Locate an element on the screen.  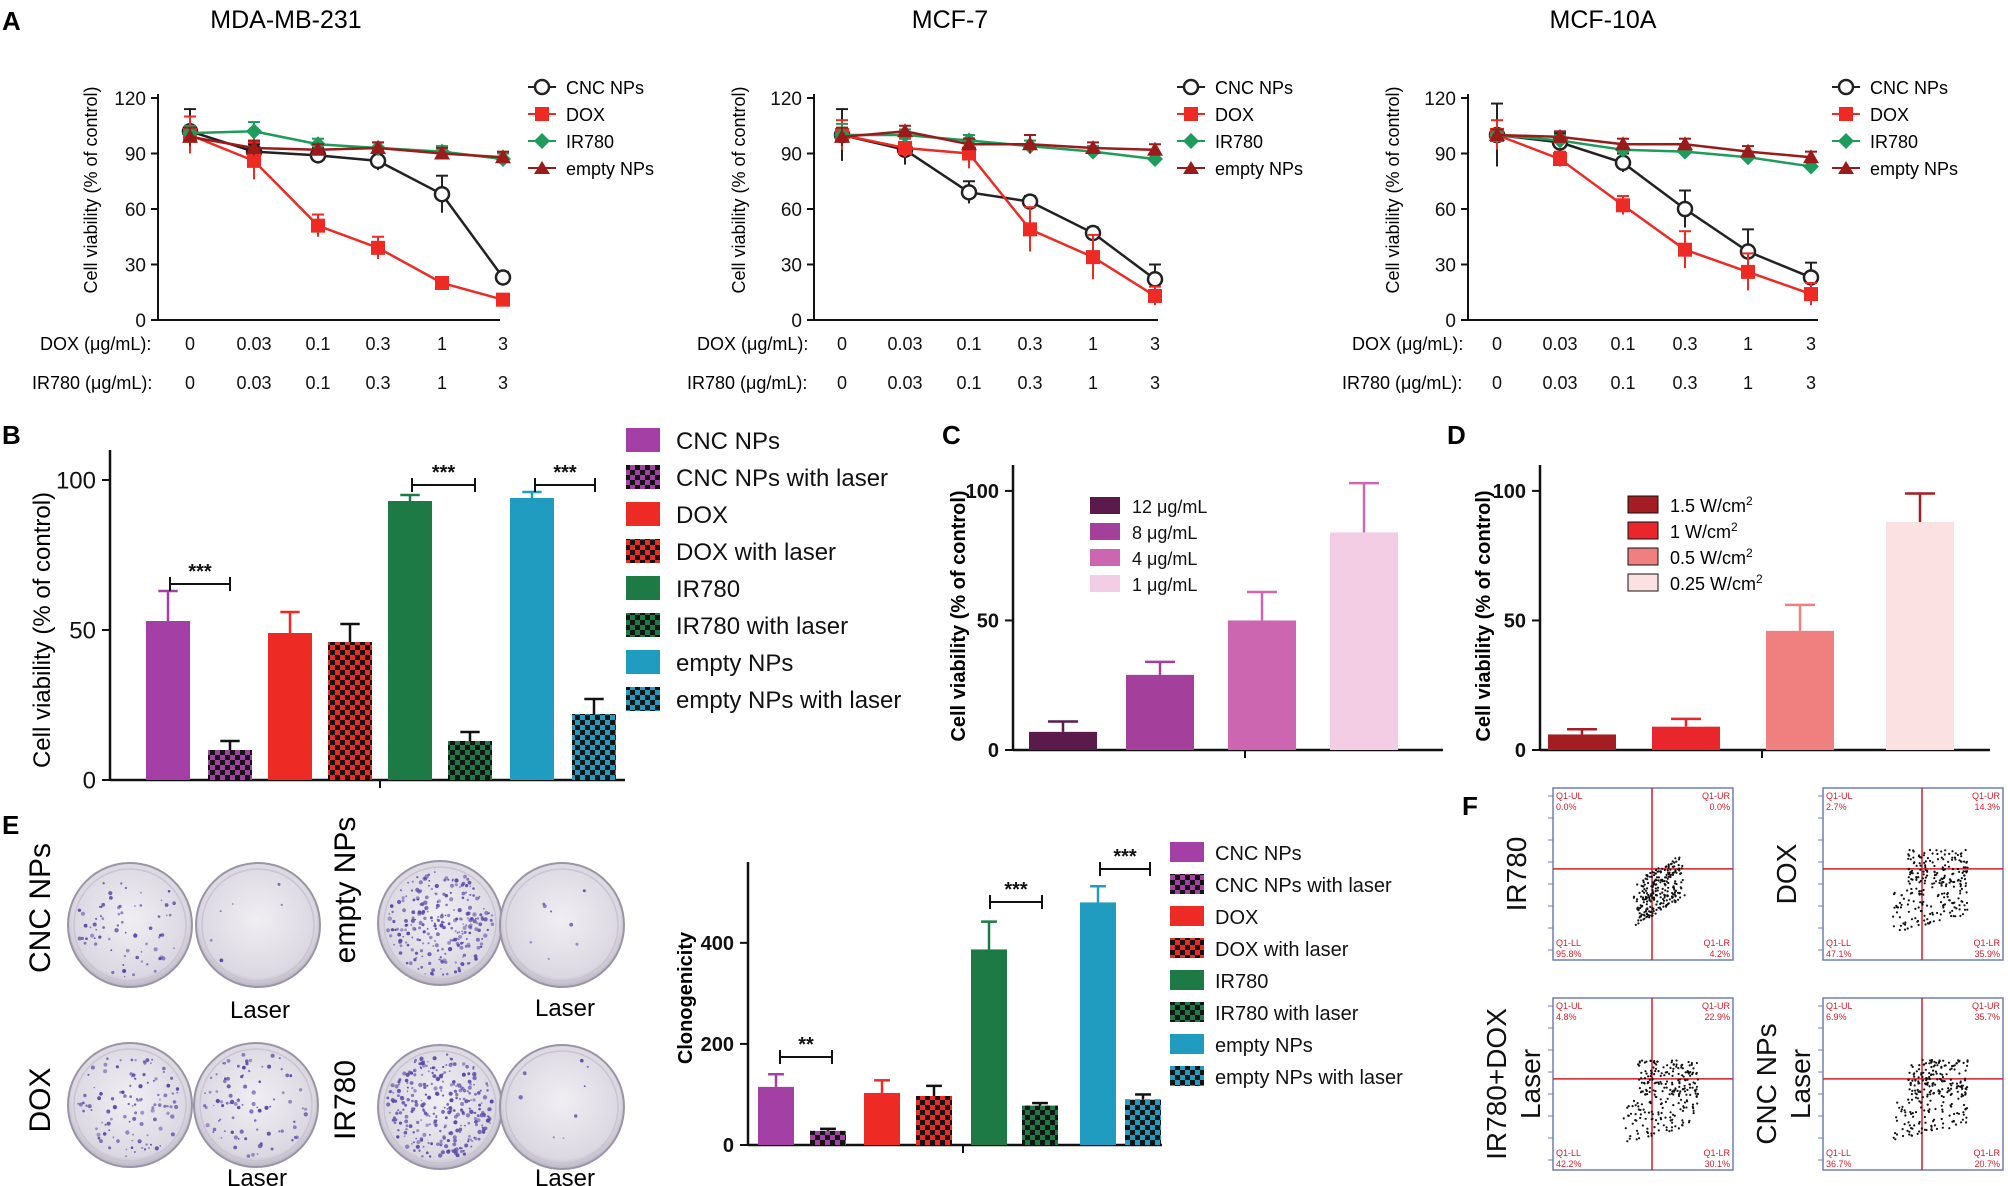
b-sig-label-0: *** is located at coordinates (200, 572).